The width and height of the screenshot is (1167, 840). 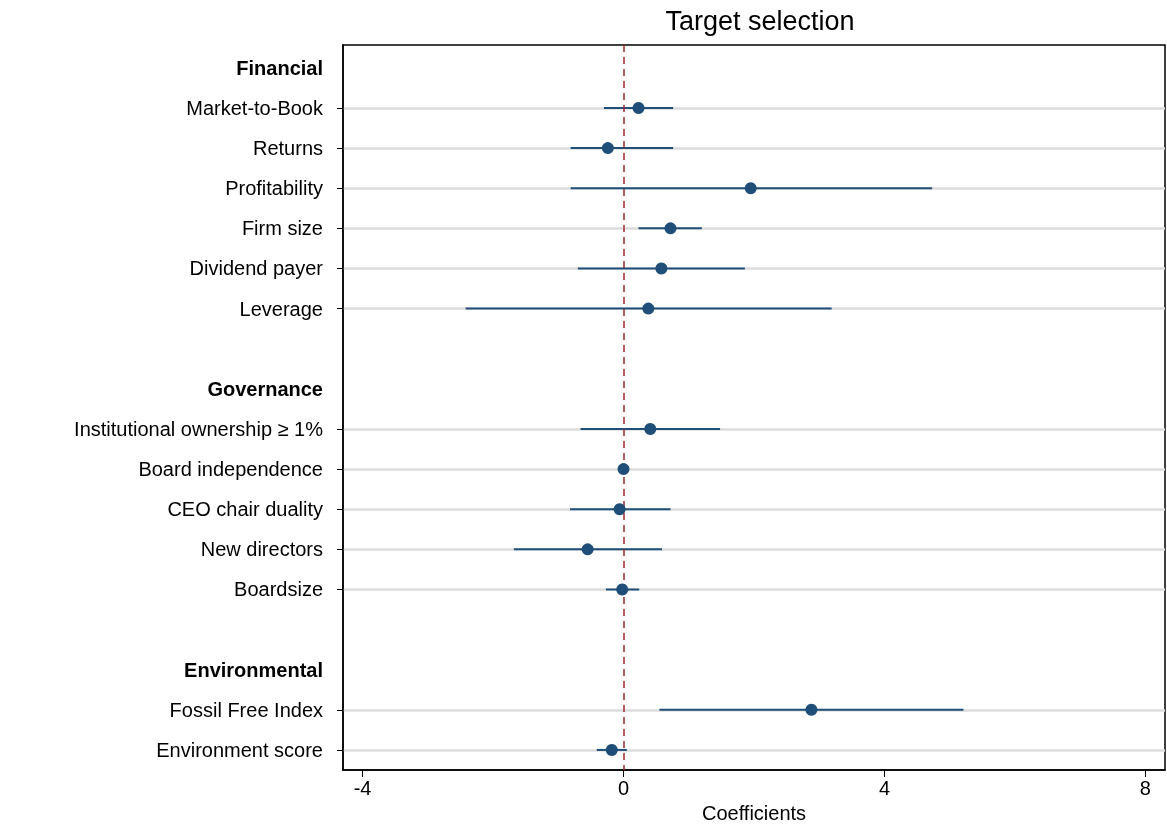 I want to click on x-axis-title: Coefficients, so click(x=754, y=812).